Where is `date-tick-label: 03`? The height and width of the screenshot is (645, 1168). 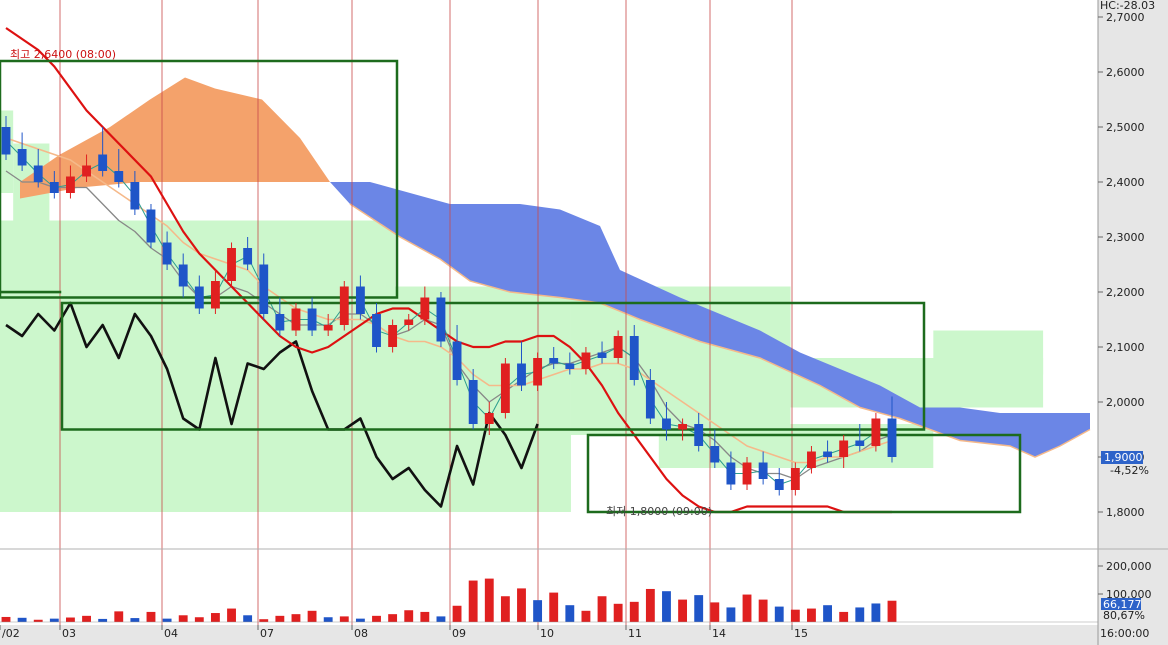
date-tick-label: 03 is located at coordinates (69, 633).